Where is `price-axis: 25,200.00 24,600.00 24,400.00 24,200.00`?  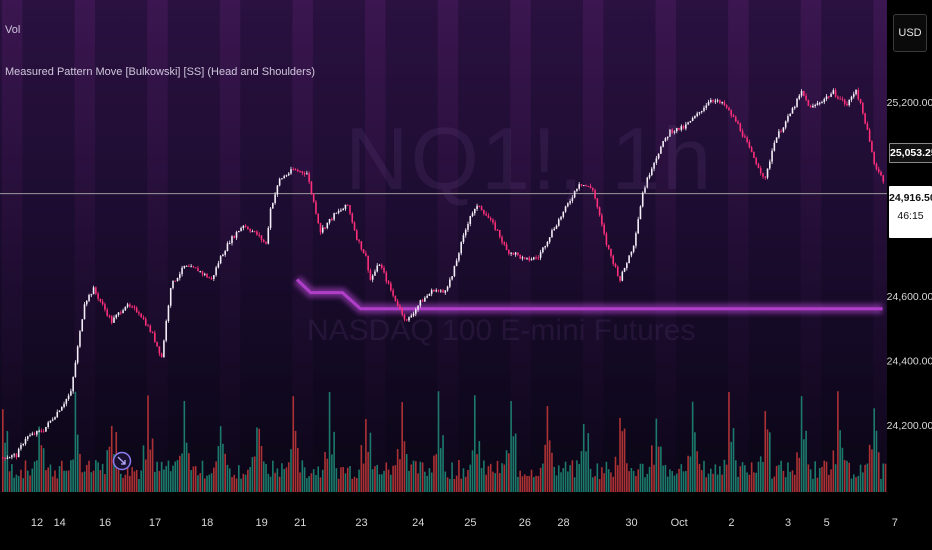
price-axis: 25,200.00 24,600.00 24,400.00 24,200.00 is located at coordinates (909, 246).